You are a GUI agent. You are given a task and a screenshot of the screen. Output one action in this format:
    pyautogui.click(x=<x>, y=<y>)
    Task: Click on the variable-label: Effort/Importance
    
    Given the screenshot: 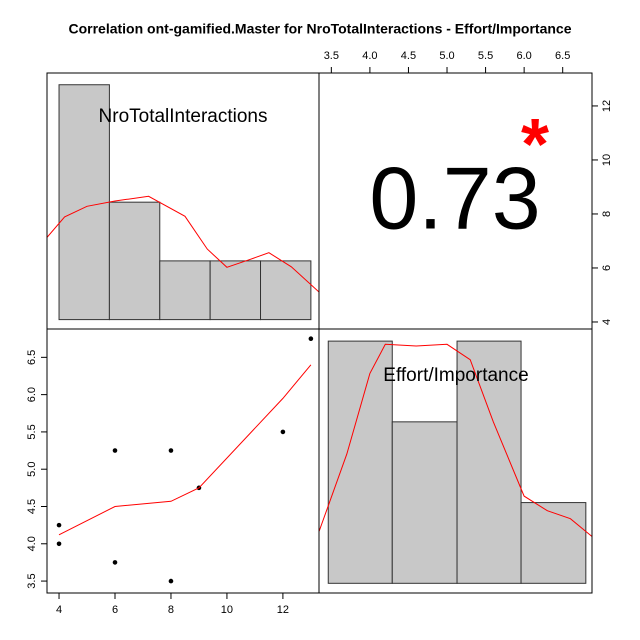 What is the action you would take?
    pyautogui.click(x=455, y=375)
    